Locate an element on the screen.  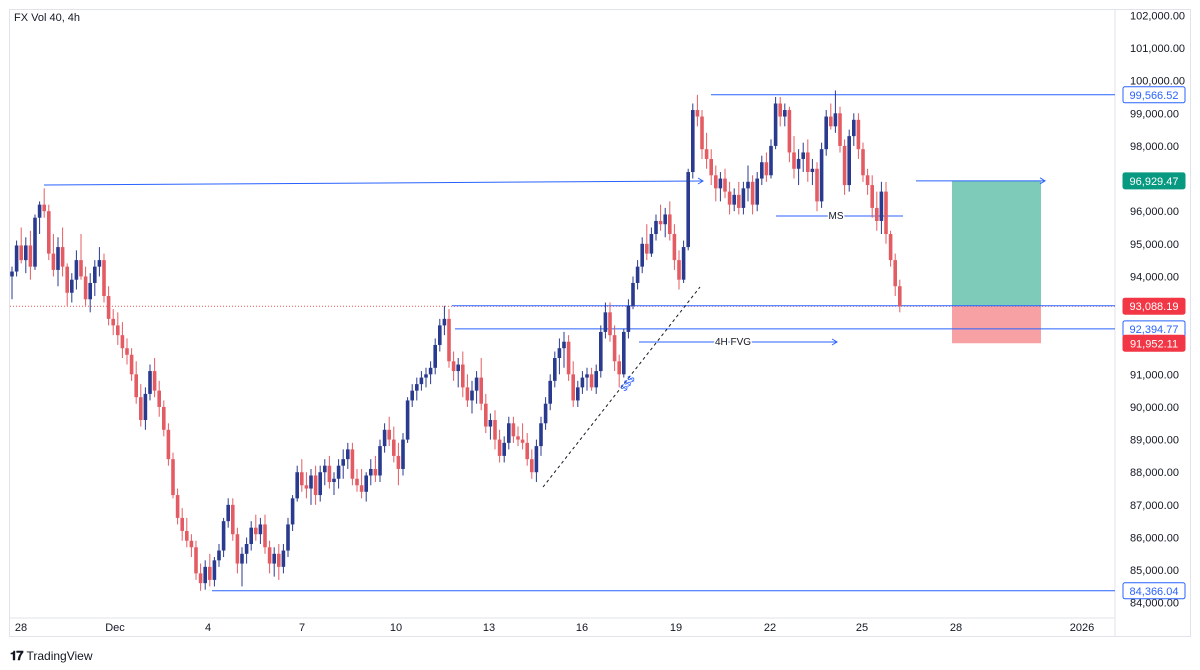
x-tick-label: 28 is located at coordinates (956, 628).